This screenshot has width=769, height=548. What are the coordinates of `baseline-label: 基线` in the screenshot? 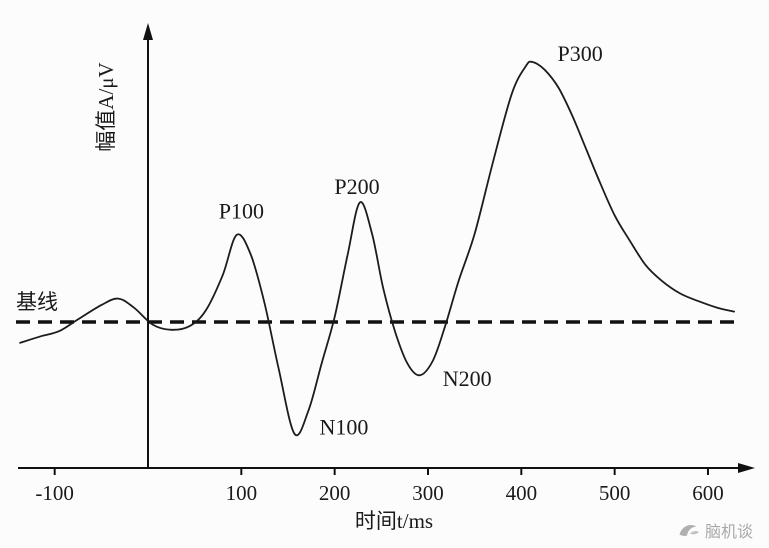 It's located at (37, 302).